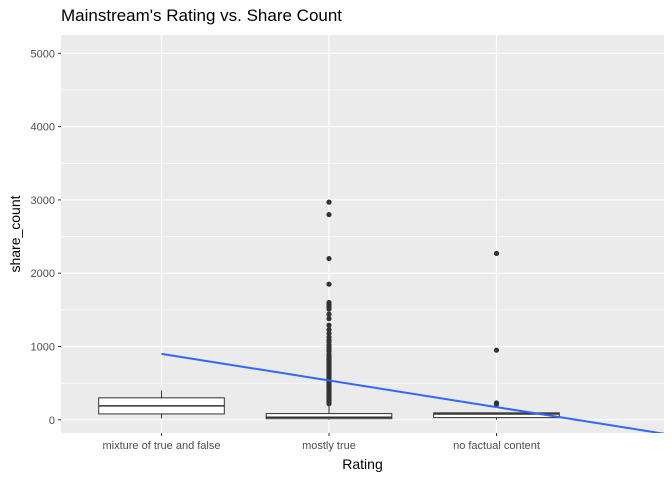 The image size is (672, 480). Describe the element at coordinates (52, 421) in the screenshot. I see `y-tick-label: 0` at that location.